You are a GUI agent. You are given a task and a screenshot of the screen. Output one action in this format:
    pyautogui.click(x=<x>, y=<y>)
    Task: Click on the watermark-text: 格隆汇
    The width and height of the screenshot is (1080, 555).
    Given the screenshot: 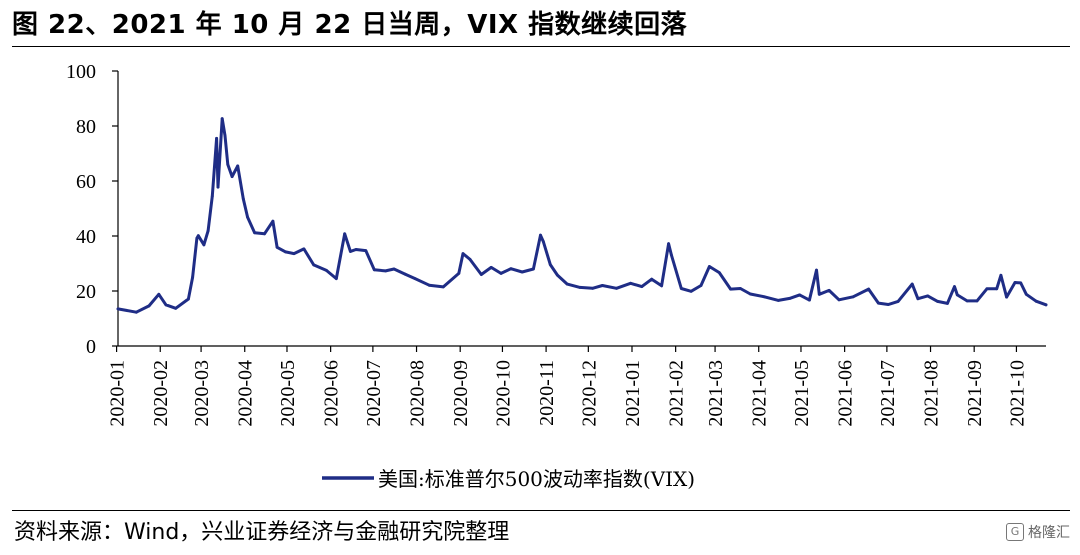 What is the action you would take?
    pyautogui.click(x=1049, y=533)
    